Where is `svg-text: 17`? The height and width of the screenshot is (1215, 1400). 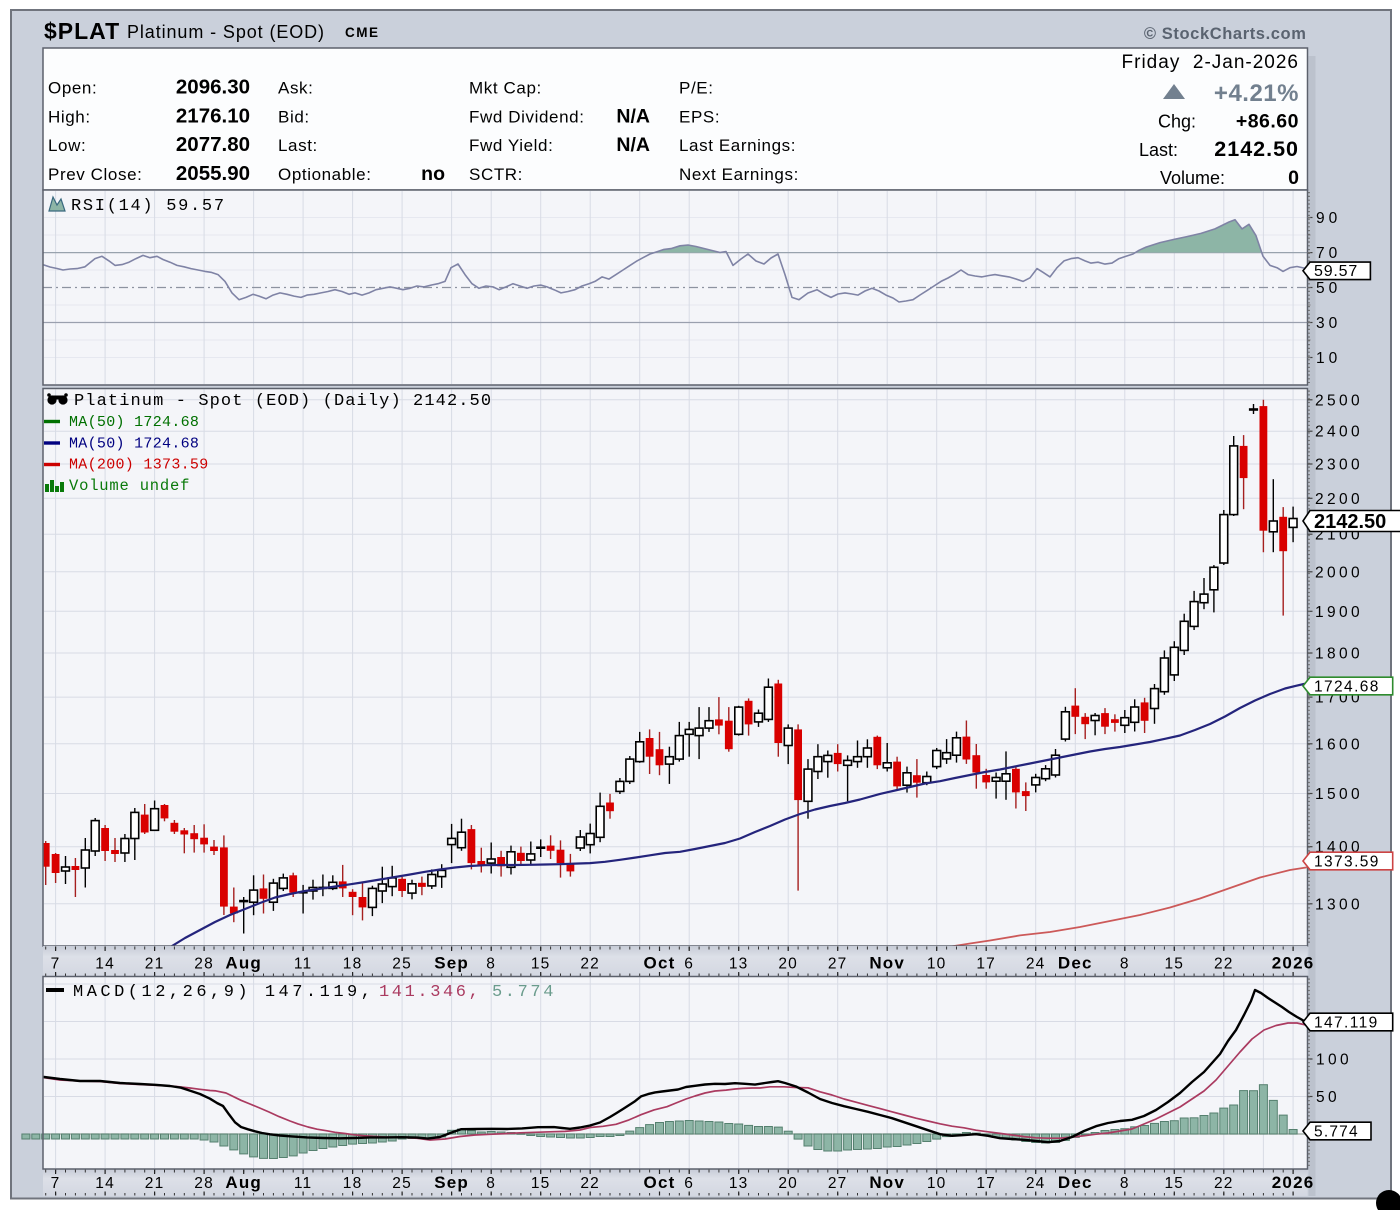
svg-text: 17 is located at coordinates (986, 964).